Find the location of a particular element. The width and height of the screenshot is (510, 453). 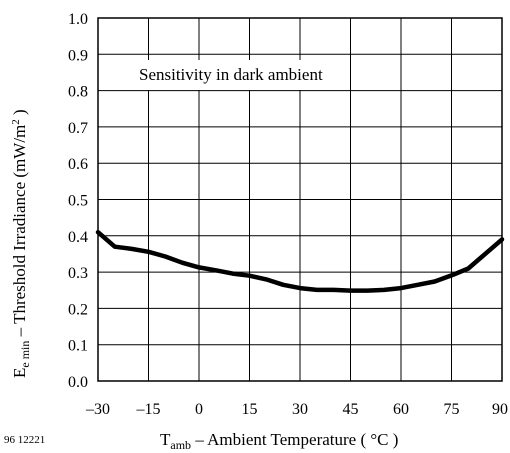

x-tick-label: 30 is located at coordinates (300, 409).